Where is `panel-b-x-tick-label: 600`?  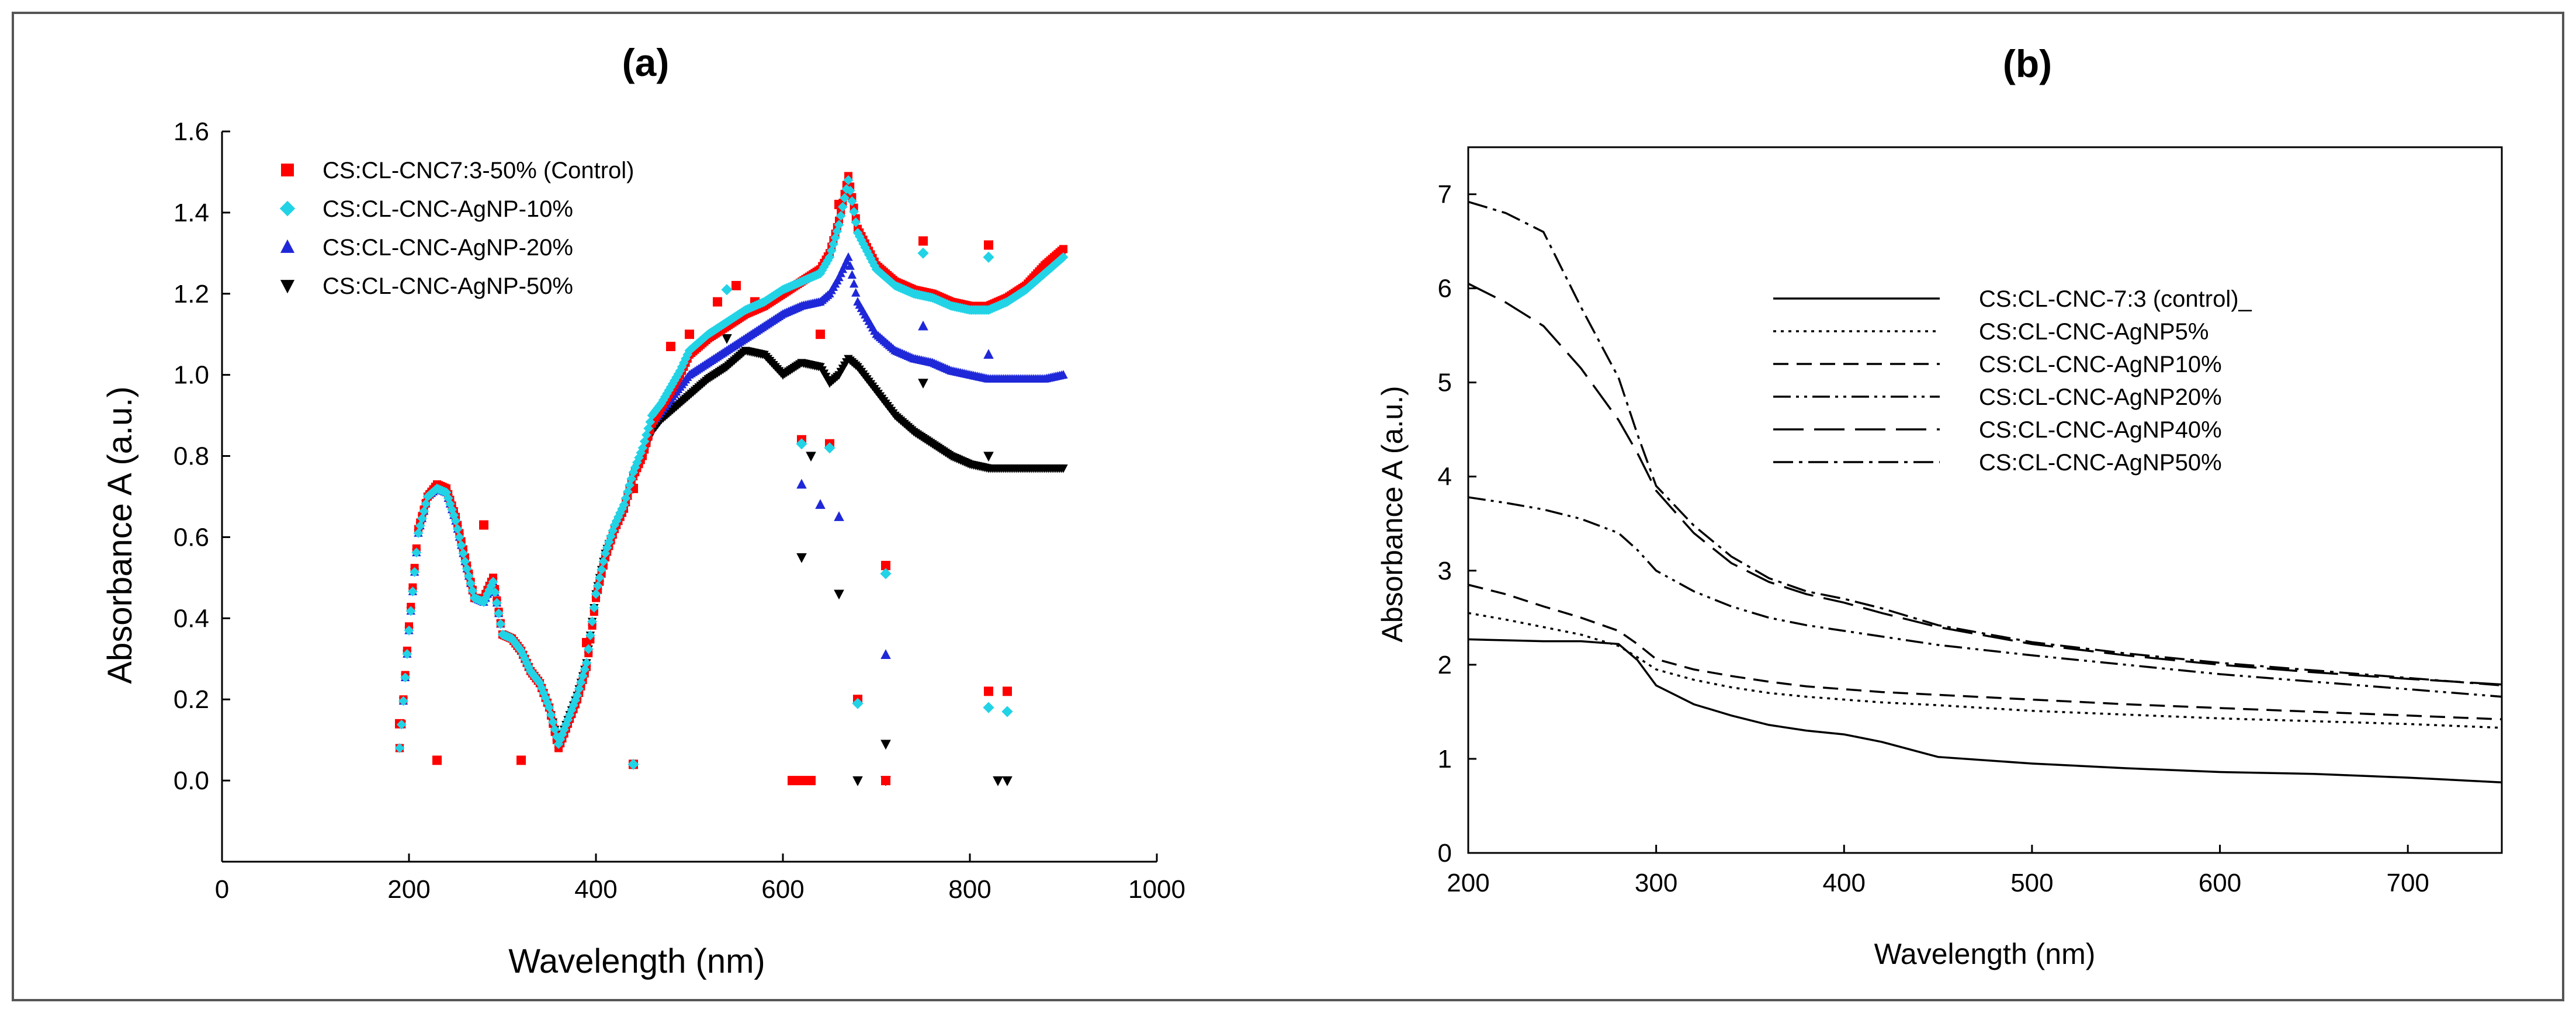 panel-b-x-tick-label: 600 is located at coordinates (2220, 883).